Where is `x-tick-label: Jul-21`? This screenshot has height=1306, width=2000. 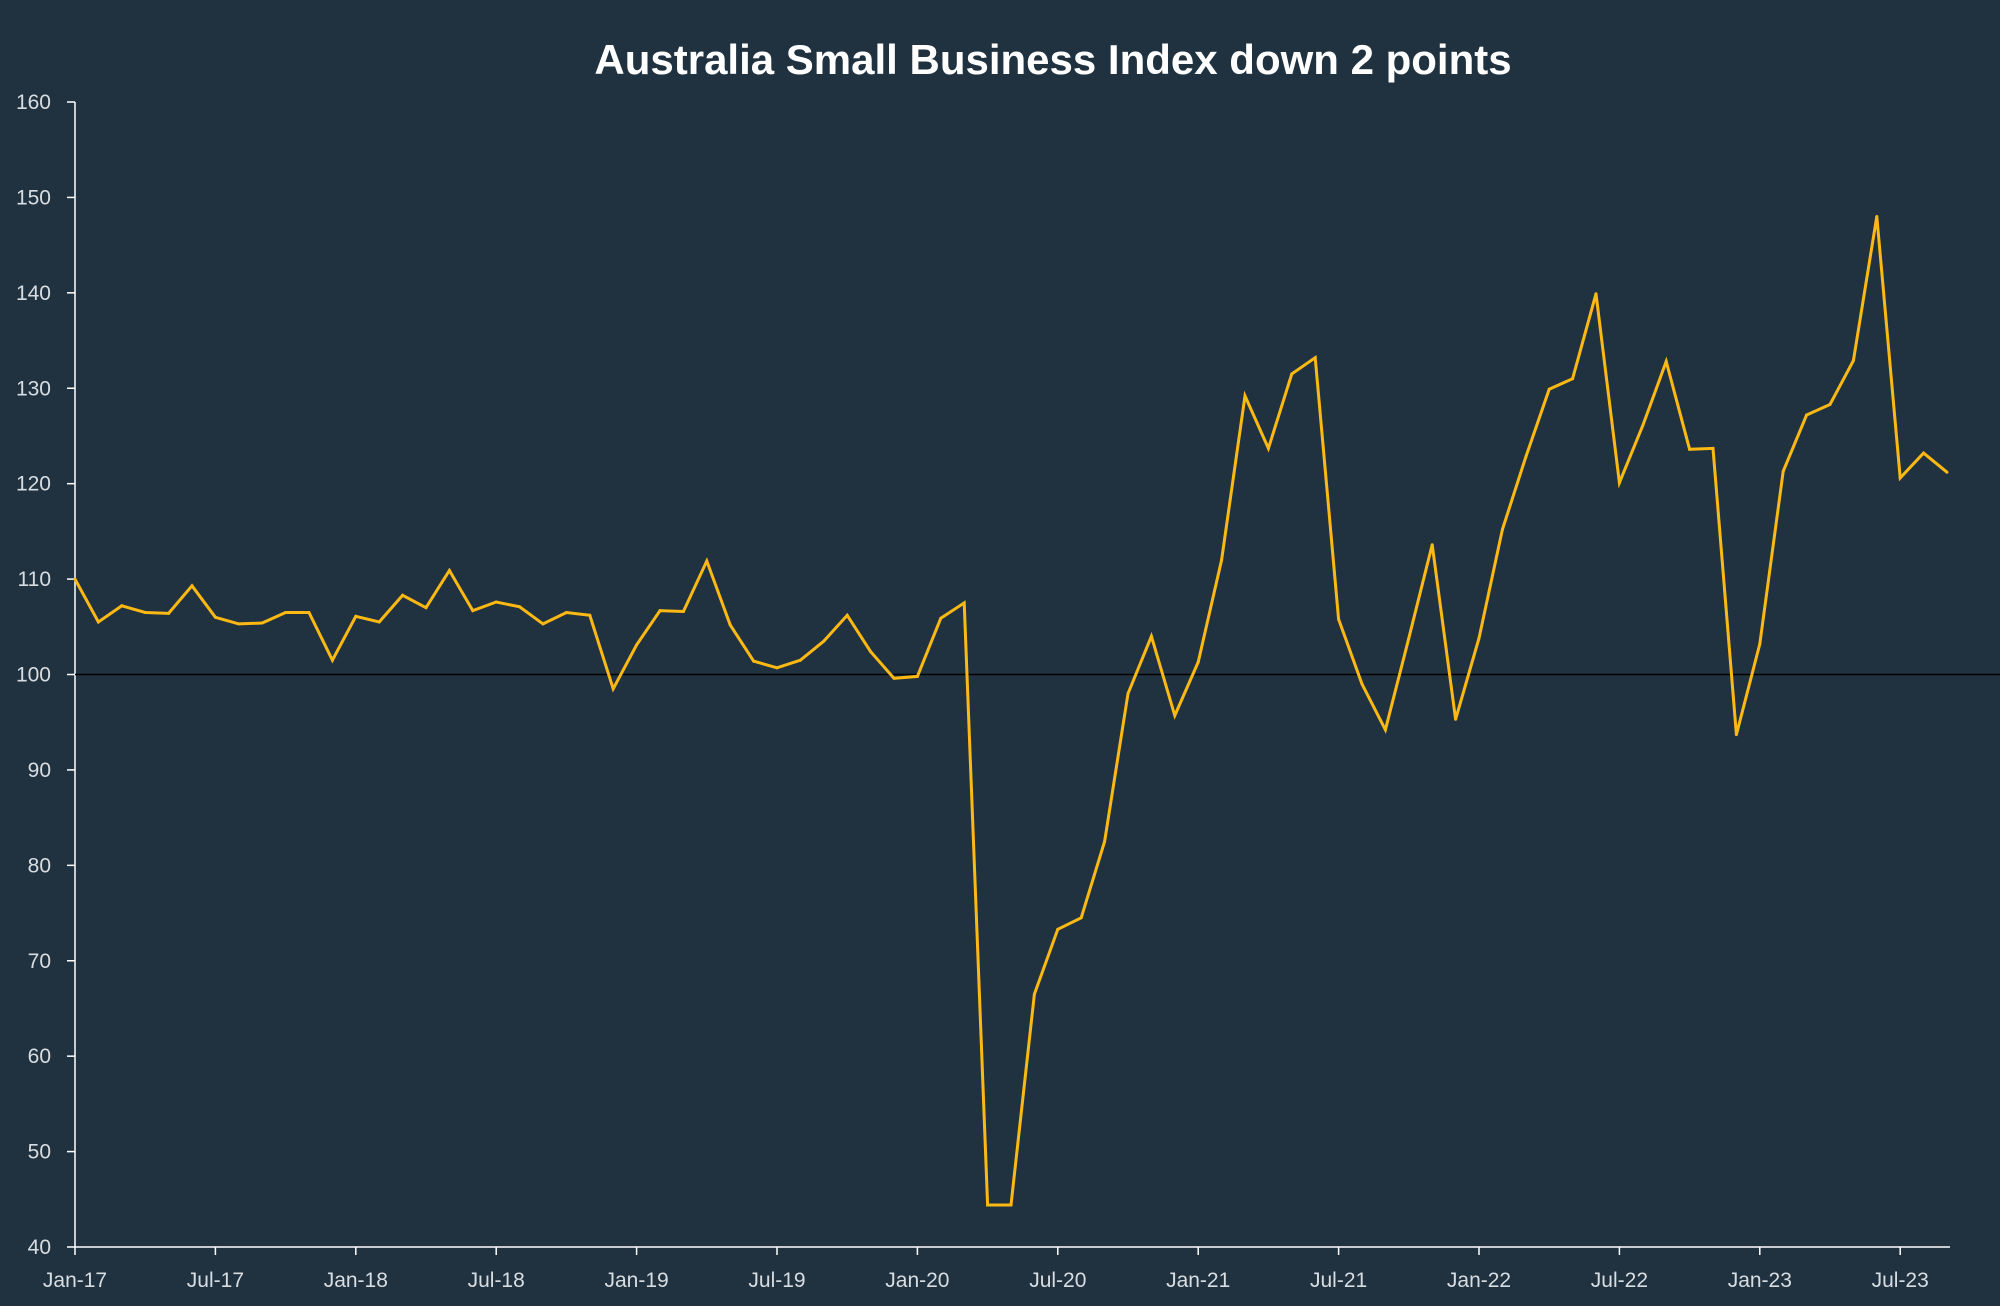 x-tick-label: Jul-21 is located at coordinates (1338, 1280).